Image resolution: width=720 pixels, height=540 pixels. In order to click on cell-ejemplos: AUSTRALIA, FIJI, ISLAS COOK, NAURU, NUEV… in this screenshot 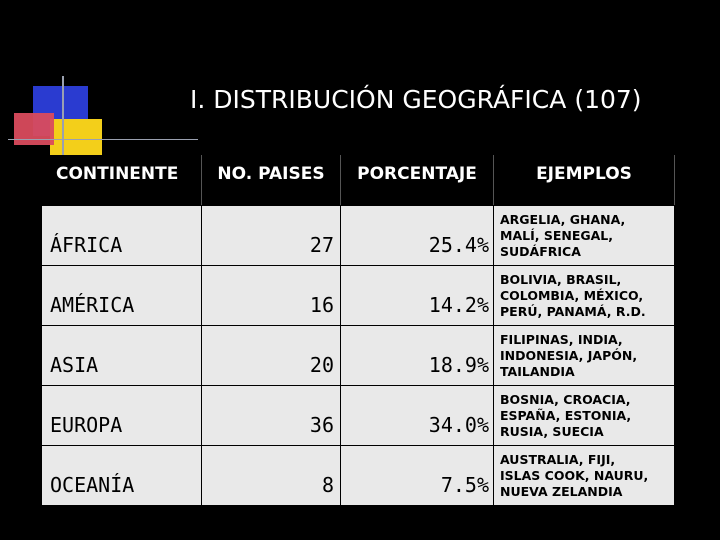, I will do `click(584, 475)`.